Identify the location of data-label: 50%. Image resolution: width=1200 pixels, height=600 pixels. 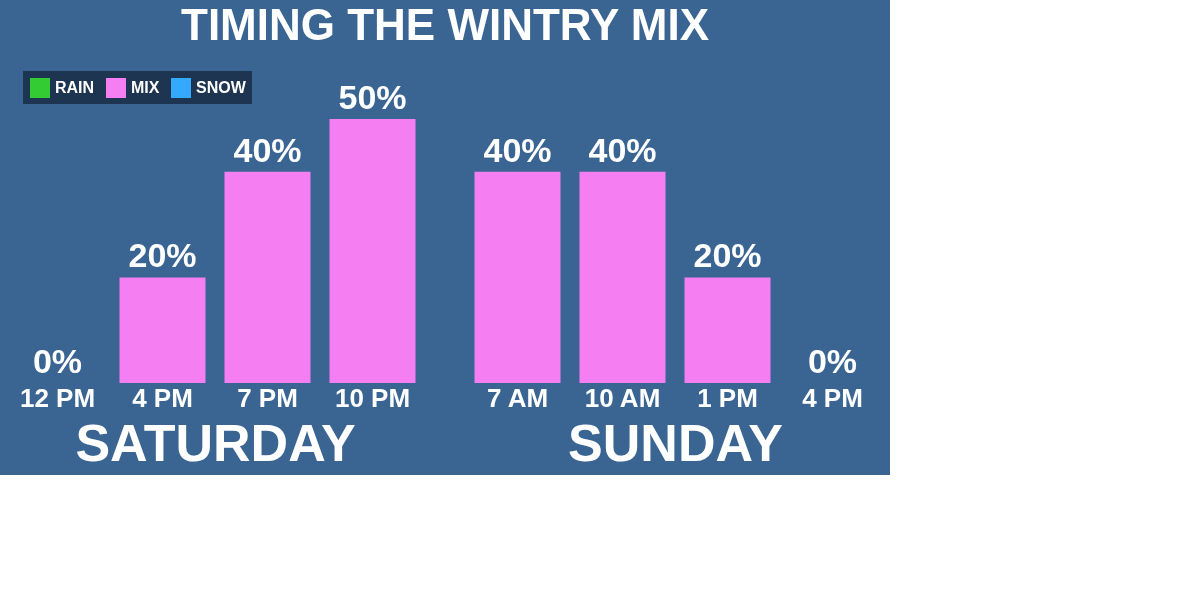
(372, 97).